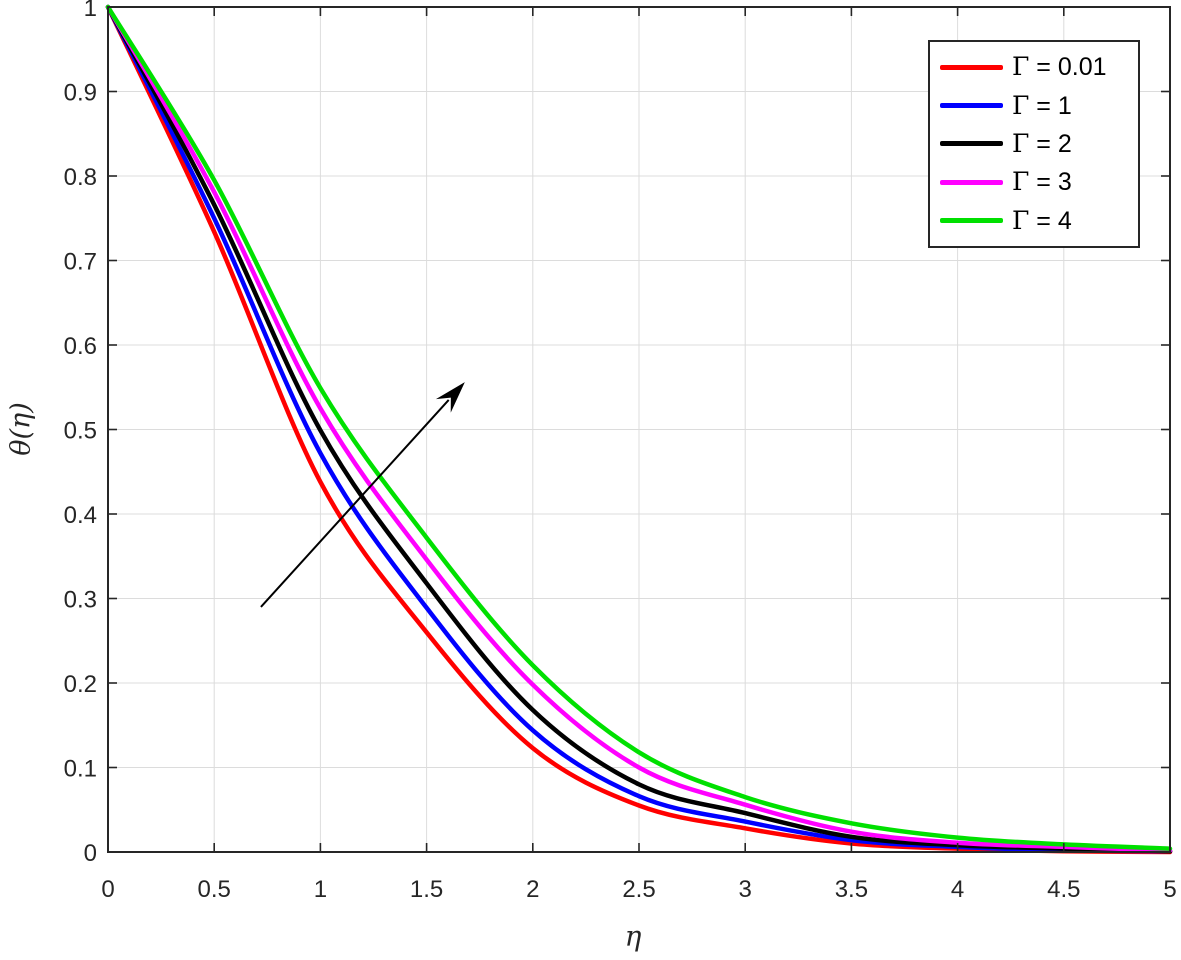 The height and width of the screenshot is (960, 1181). Describe the element at coordinates (80, 600) in the screenshot. I see `y-tick-label: 0.3` at that location.